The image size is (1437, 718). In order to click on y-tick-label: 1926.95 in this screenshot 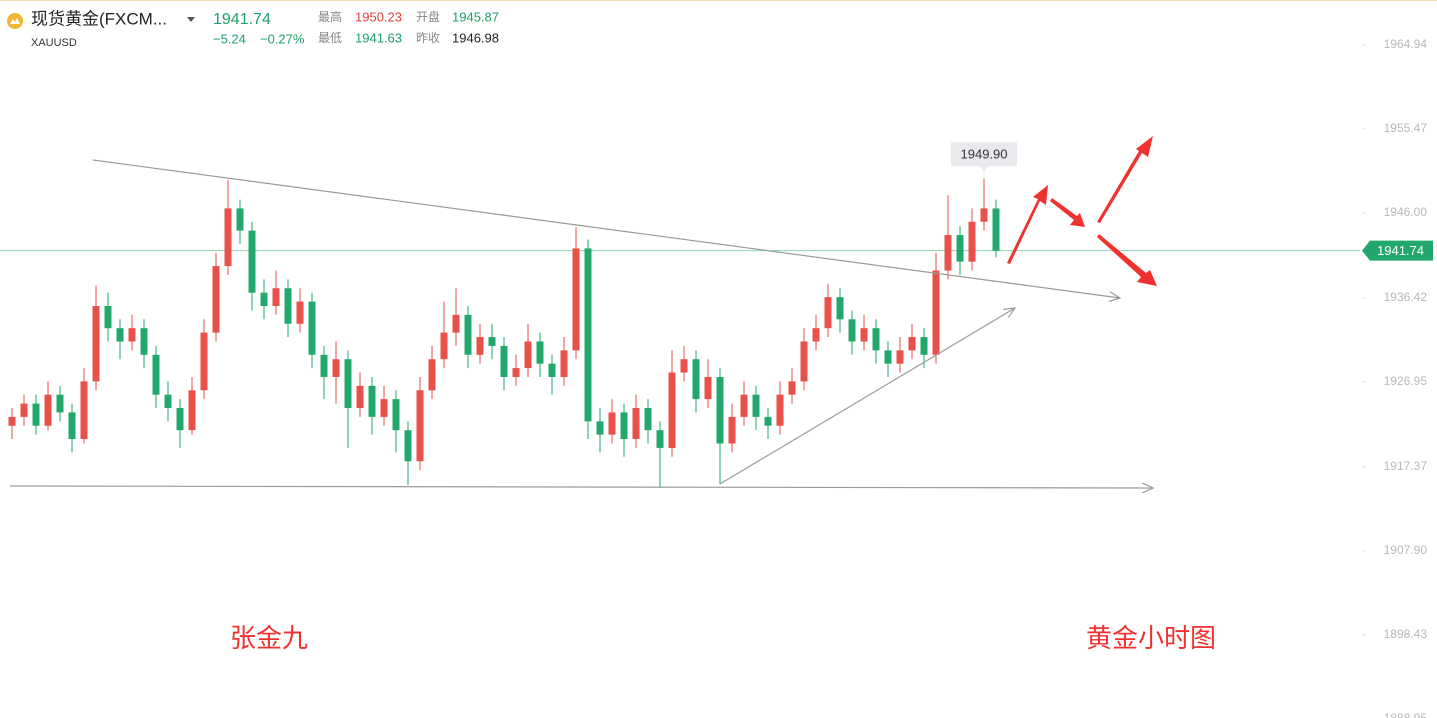, I will do `click(1406, 381)`.